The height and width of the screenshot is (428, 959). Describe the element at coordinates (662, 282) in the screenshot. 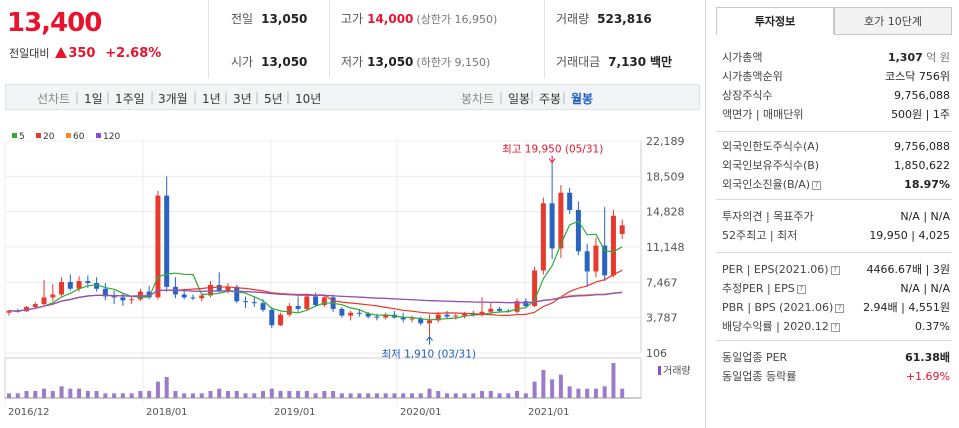

I see `y-tick-label: 7,467` at that location.